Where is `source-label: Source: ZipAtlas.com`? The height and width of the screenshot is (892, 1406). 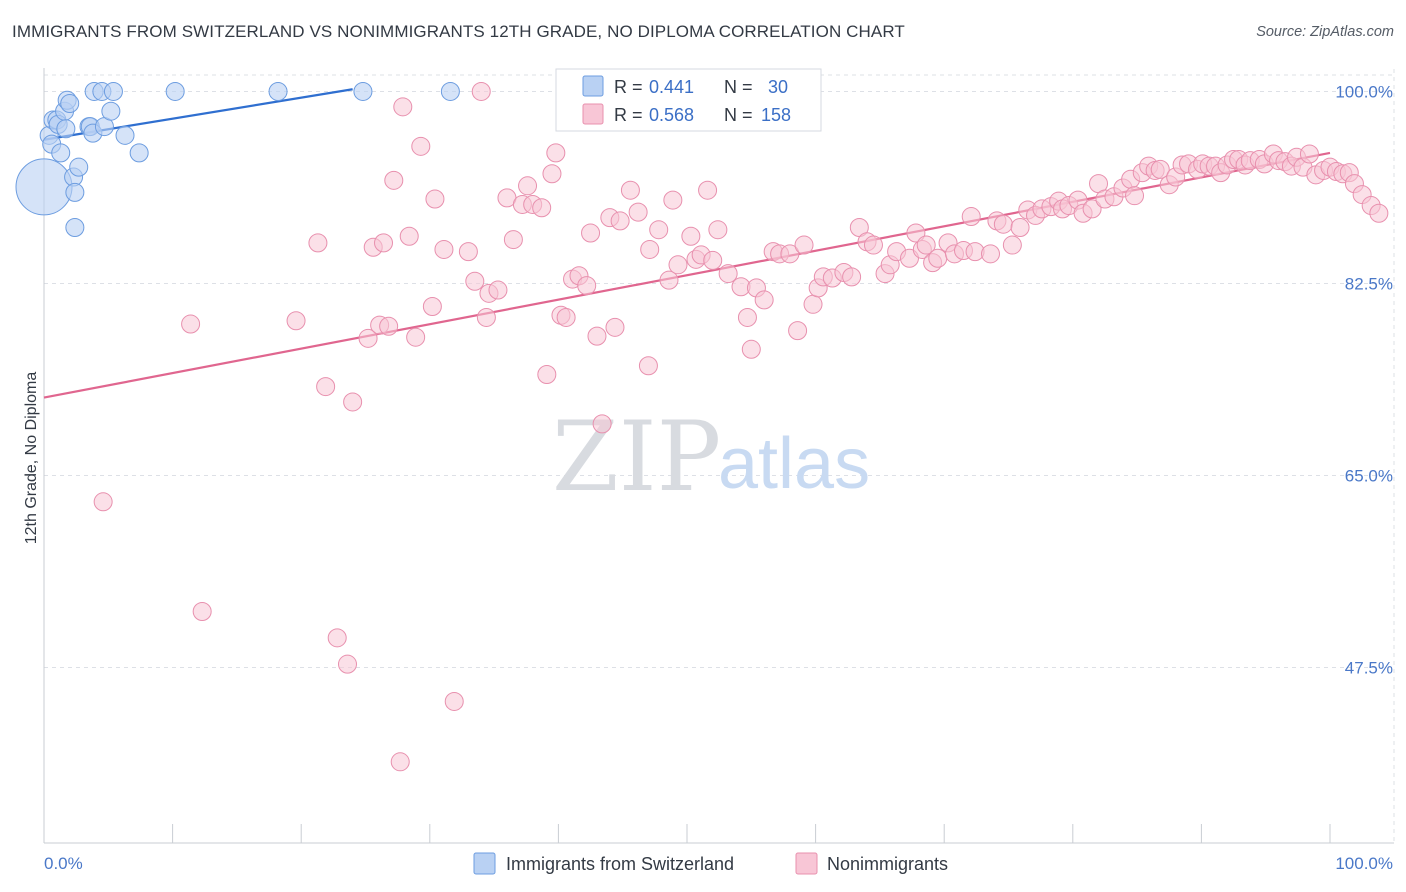
source-label: Source: ZipAtlas.com is located at coordinates (1325, 32).